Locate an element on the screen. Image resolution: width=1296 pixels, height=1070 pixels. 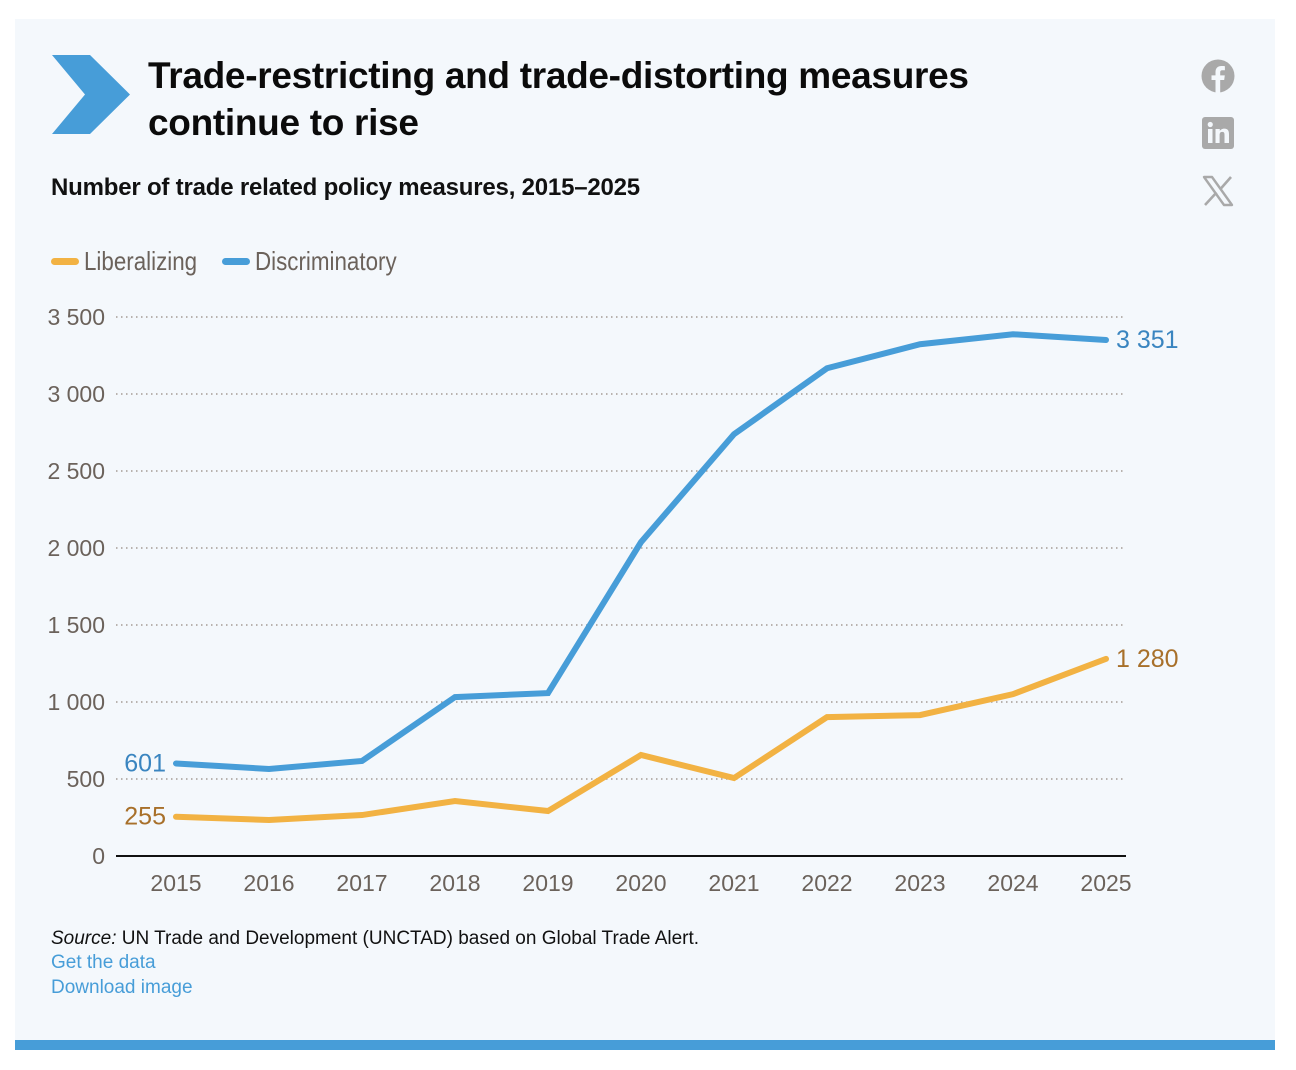
facebook-icon is located at coordinates (1218, 76).